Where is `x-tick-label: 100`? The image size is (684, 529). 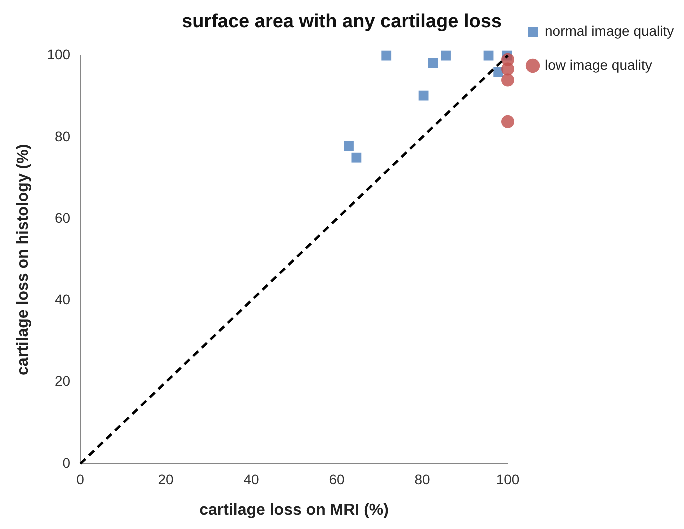 x-tick-label: 100 is located at coordinates (508, 479).